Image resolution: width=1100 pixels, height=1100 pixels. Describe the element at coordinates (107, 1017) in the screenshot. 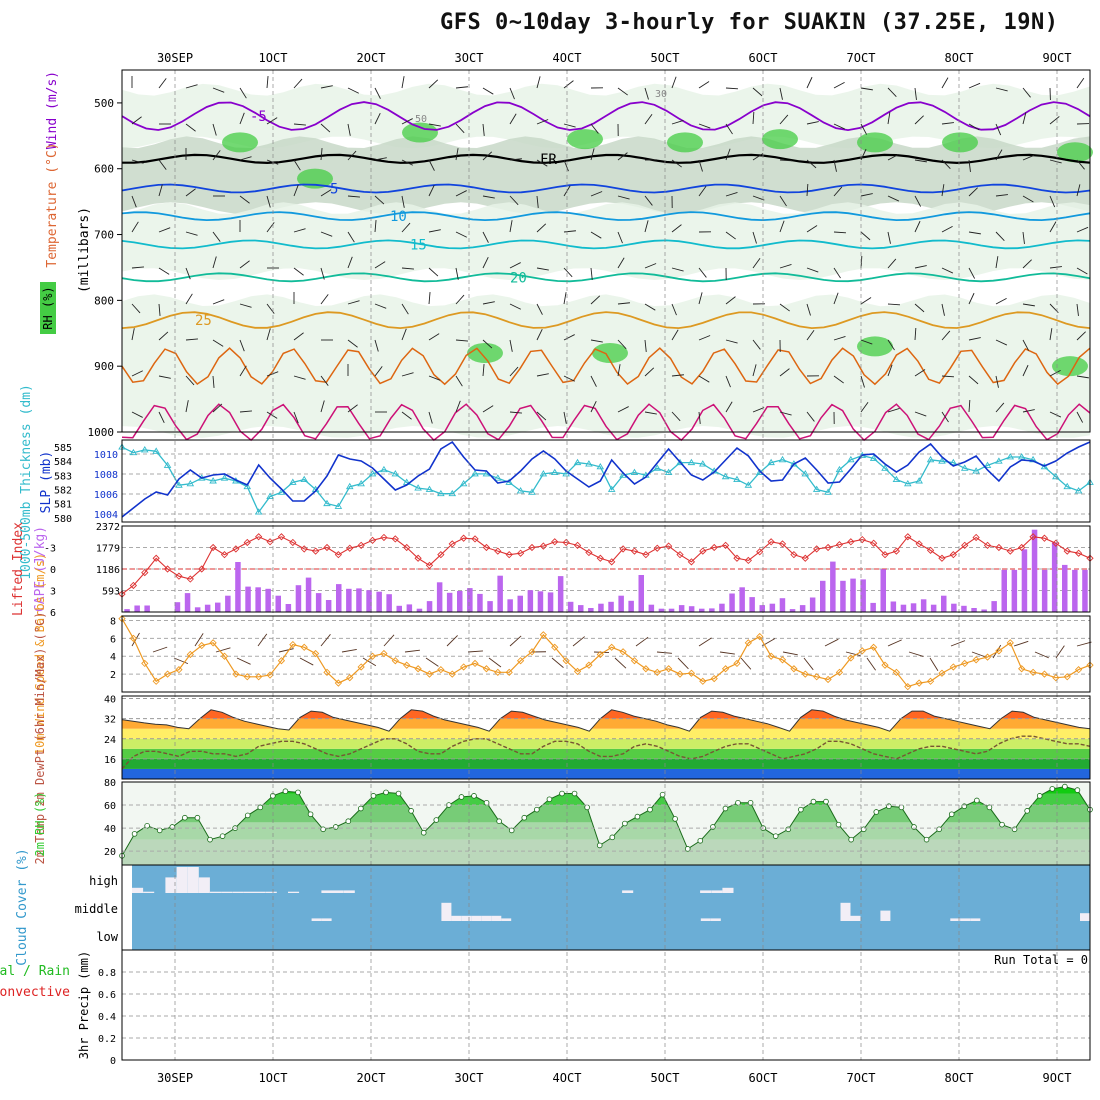

I see `precip-tick-label: 0.4` at that location.